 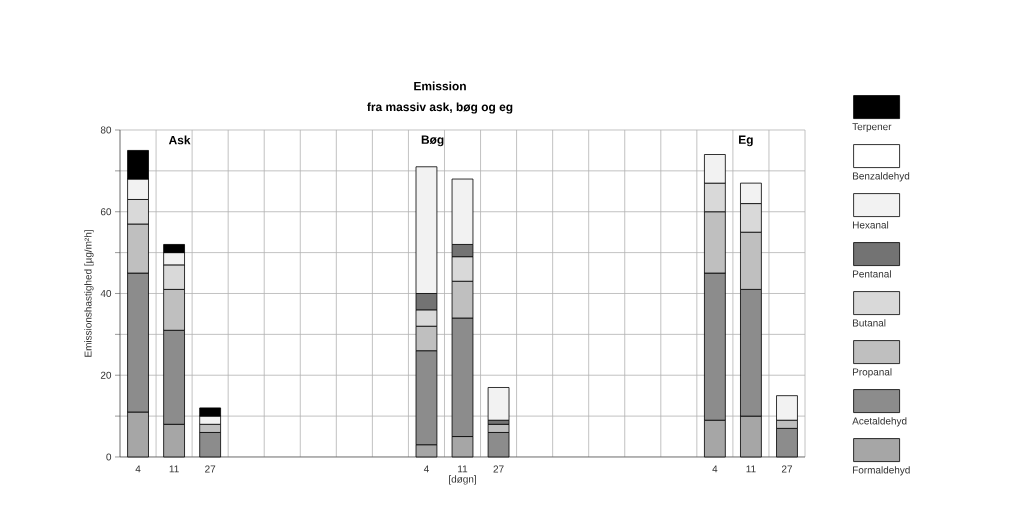 What do you see at coordinates (106, 375) in the screenshot?
I see `y-tick-label: 20` at bounding box center [106, 375].